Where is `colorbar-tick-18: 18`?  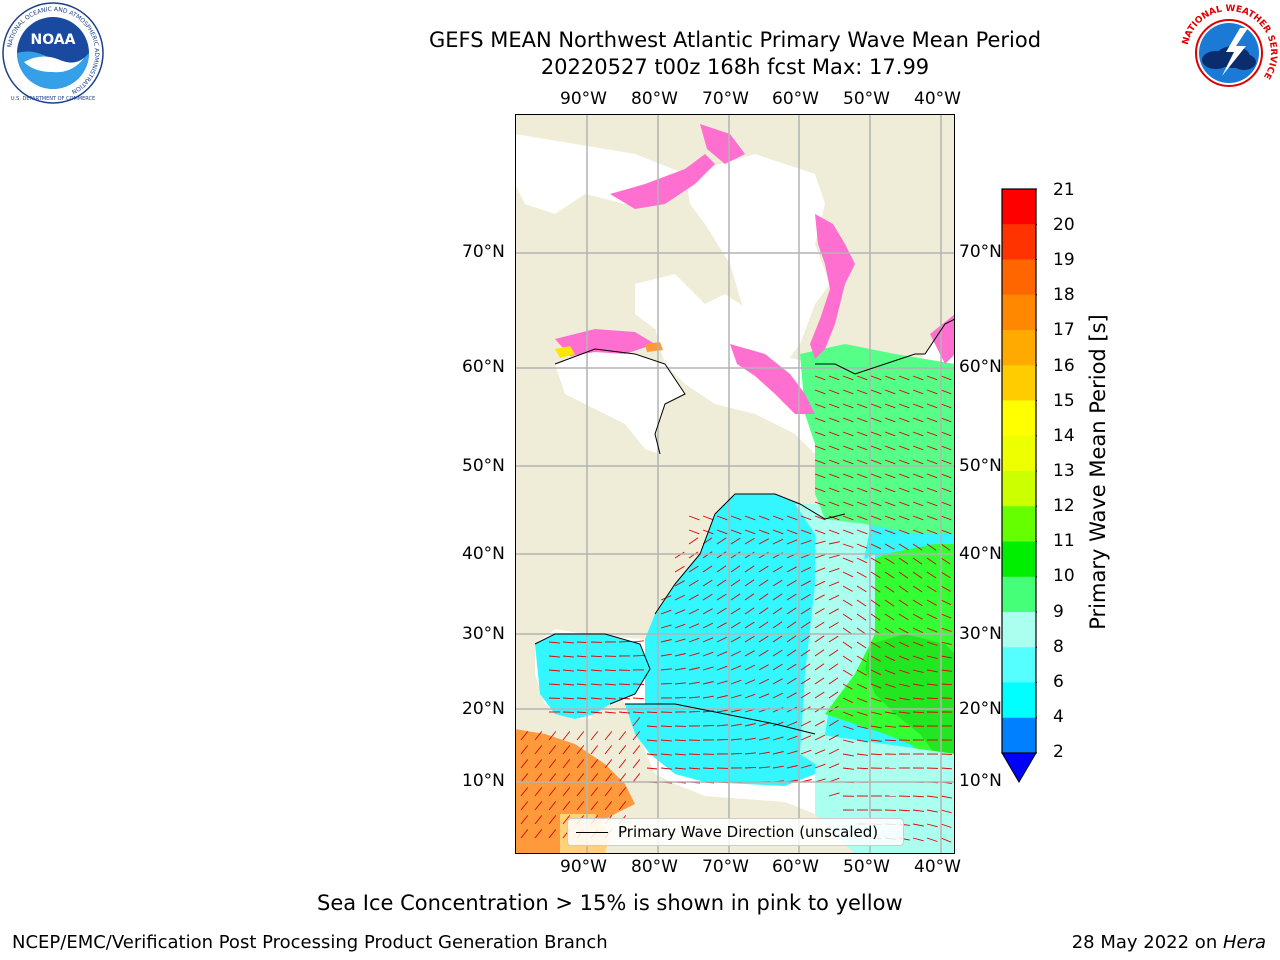
colorbar-tick-18: 18 is located at coordinates (1064, 295).